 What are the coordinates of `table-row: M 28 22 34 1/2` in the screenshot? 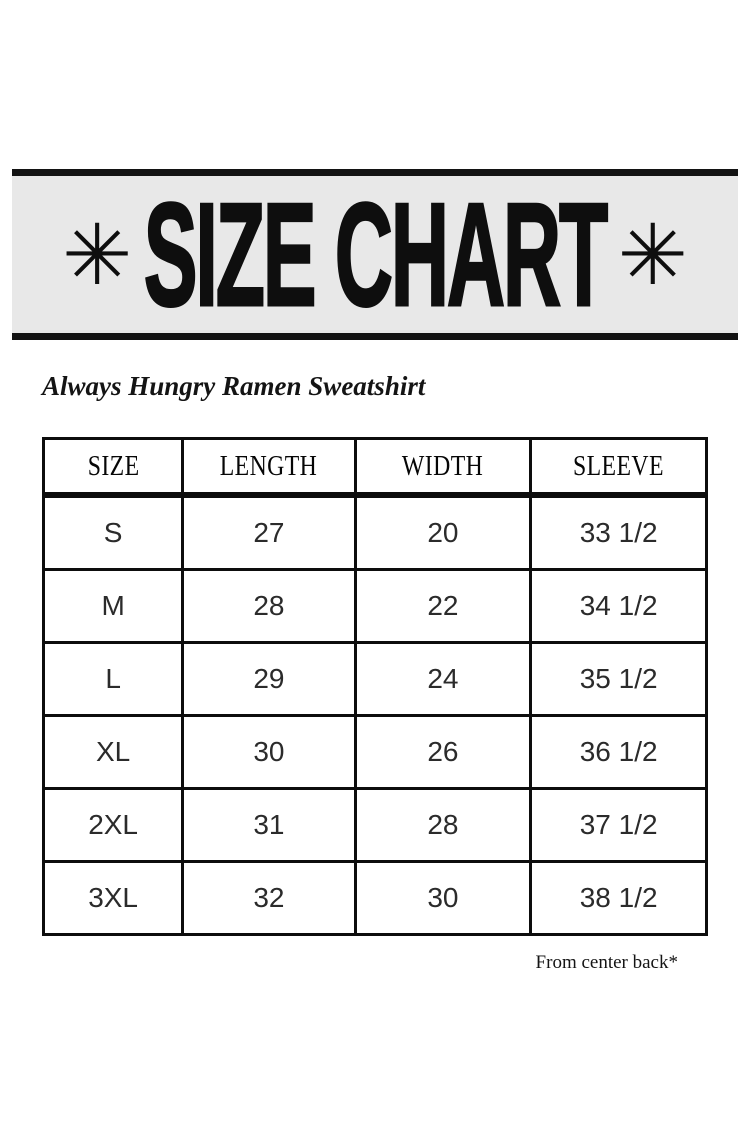 It's located at (374, 606).